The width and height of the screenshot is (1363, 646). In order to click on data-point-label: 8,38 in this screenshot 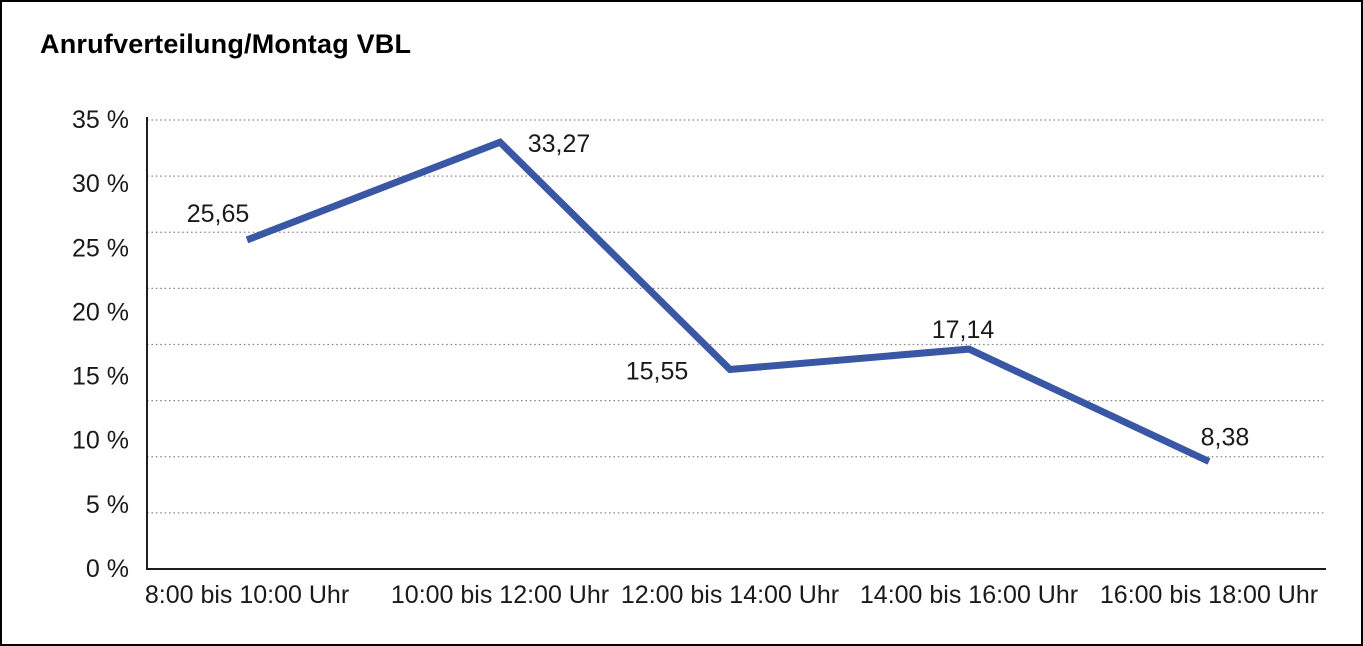, I will do `click(1225, 437)`.